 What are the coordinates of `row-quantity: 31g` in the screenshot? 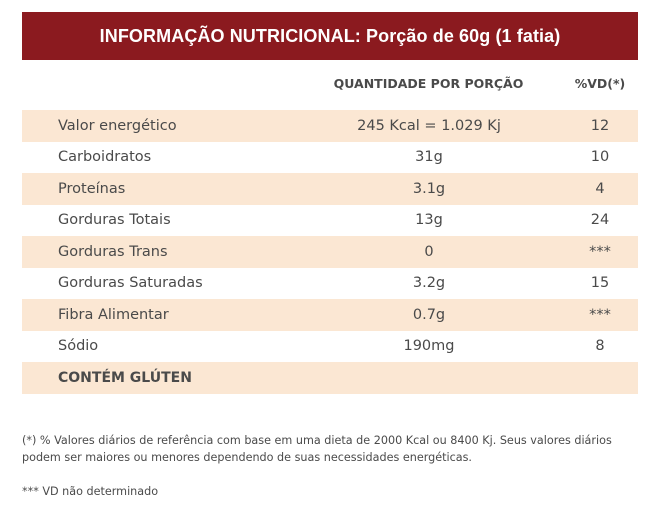 It's located at (429, 157).